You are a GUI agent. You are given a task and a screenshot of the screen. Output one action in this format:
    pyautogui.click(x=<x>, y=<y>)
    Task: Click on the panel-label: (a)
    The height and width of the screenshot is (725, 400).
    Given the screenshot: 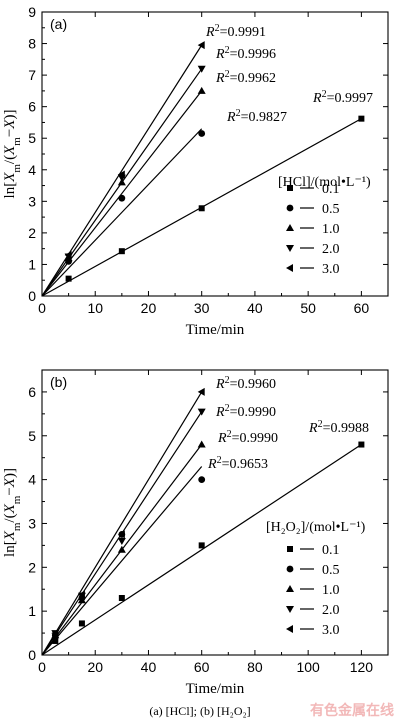 What is the action you would take?
    pyautogui.click(x=58, y=24)
    